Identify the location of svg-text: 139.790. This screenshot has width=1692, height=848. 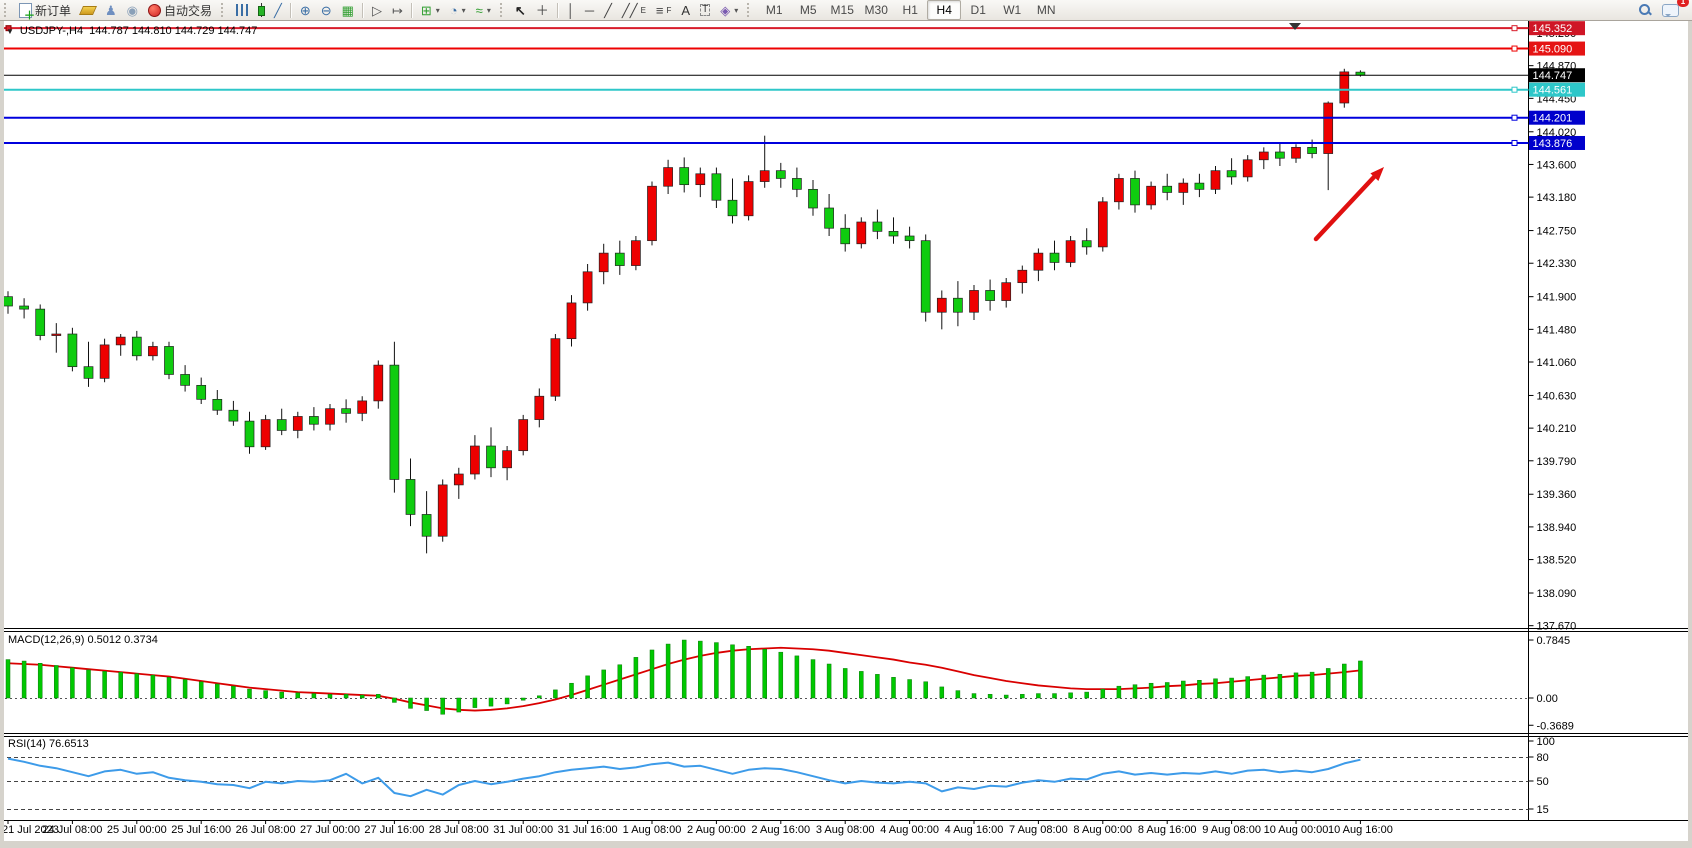
(1557, 462).